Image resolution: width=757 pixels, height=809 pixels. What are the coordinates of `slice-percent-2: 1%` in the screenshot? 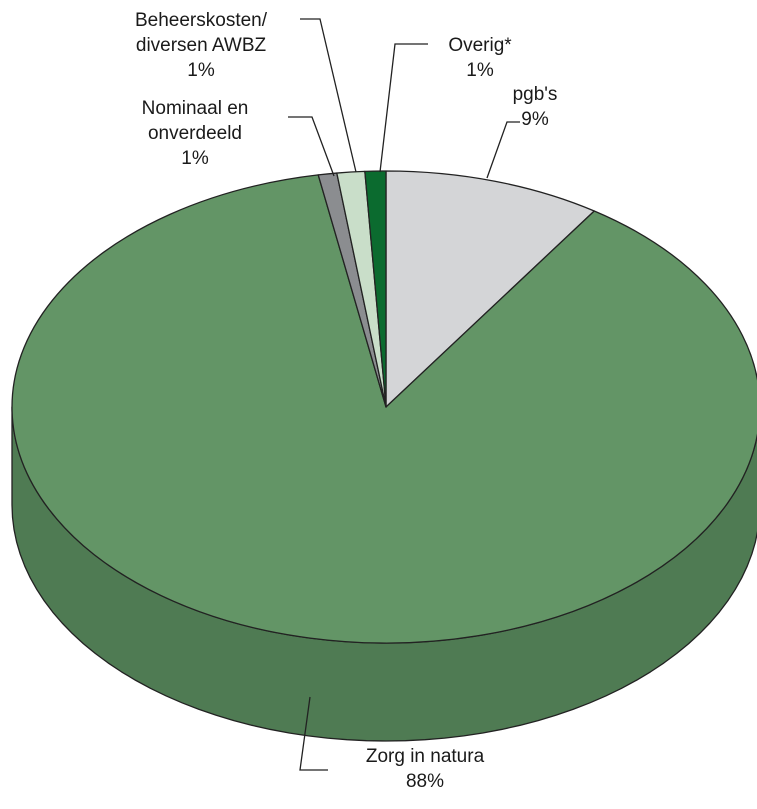 It's located at (195, 158).